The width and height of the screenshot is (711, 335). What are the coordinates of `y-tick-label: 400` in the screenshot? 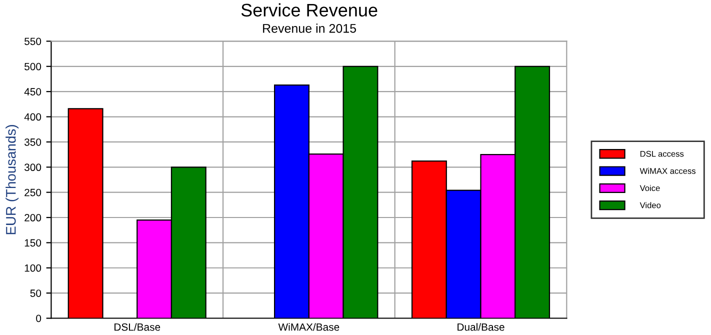 It's located at (33, 117).